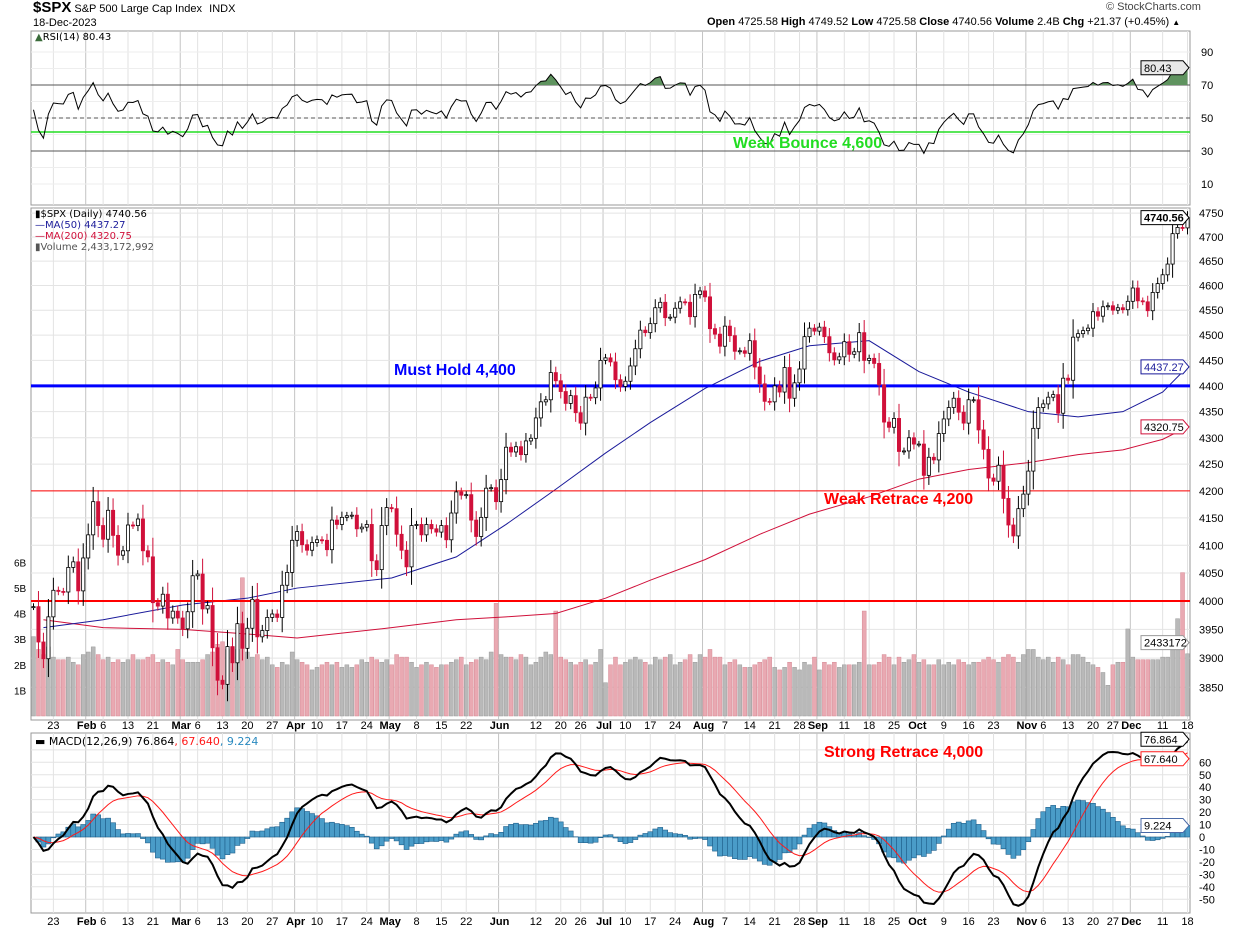 This screenshot has width=1240, height=928. I want to click on volume-tag, so click(1165, 643).